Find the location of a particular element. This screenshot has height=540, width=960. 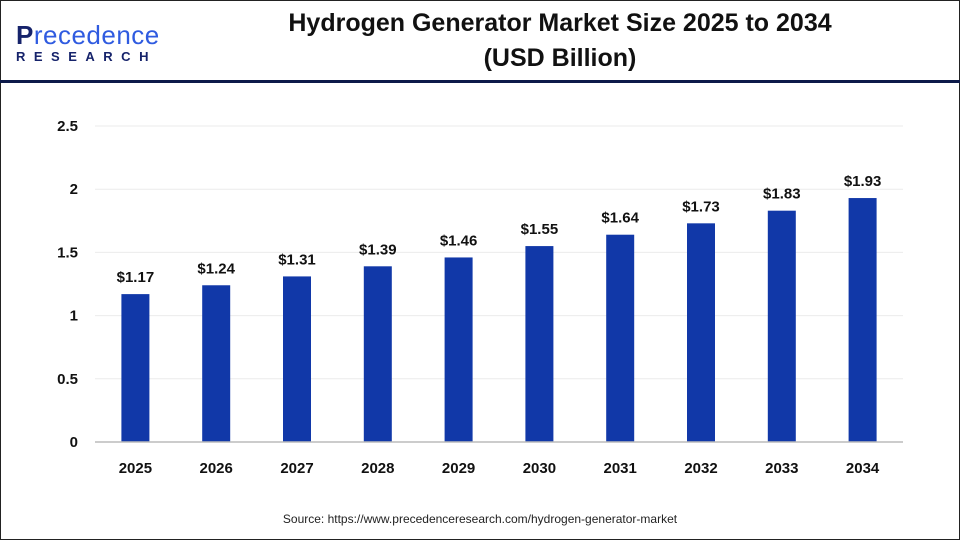

x-tick-label: 2028 is located at coordinates (377, 468).